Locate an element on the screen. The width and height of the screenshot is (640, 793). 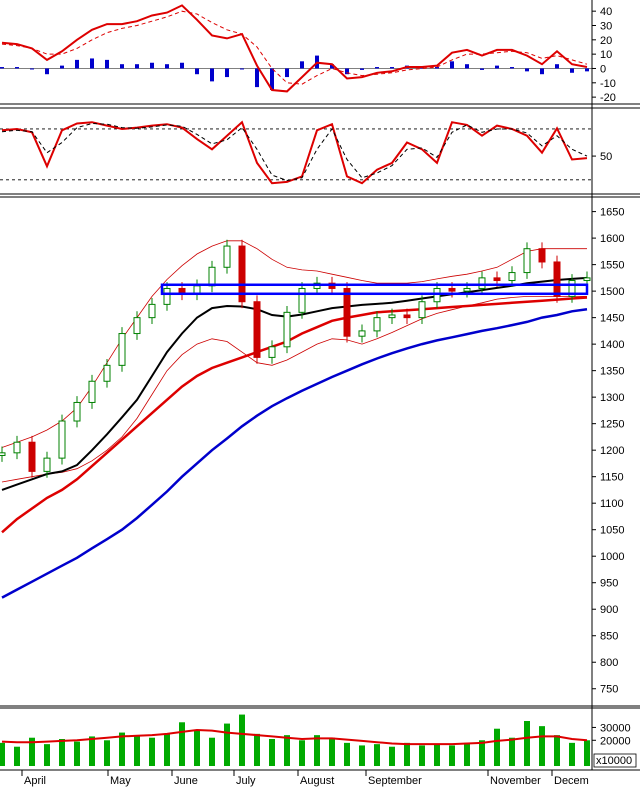
price-y-tick-label: 1650 is located at coordinates (612, 213).